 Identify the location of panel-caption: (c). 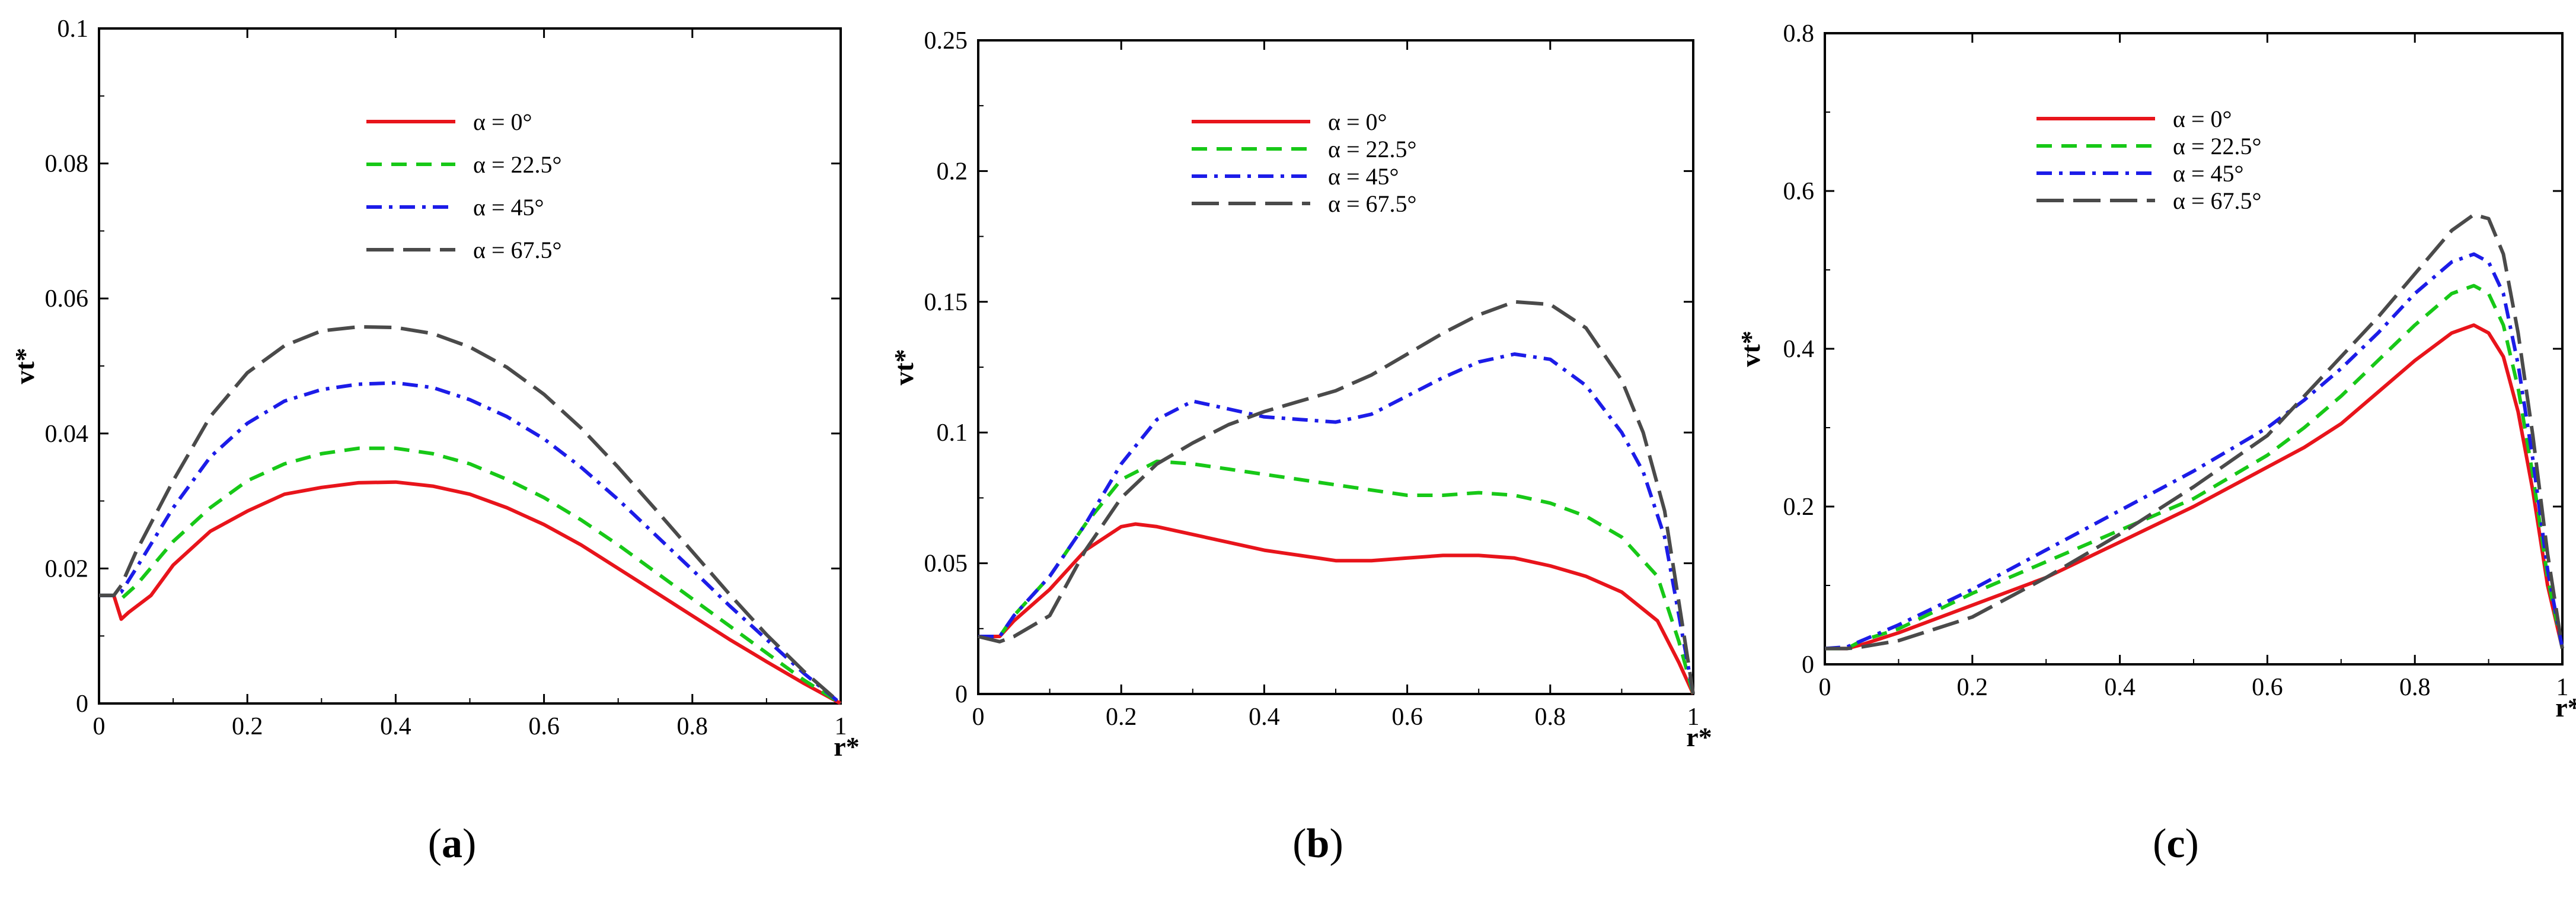
(2176, 844).